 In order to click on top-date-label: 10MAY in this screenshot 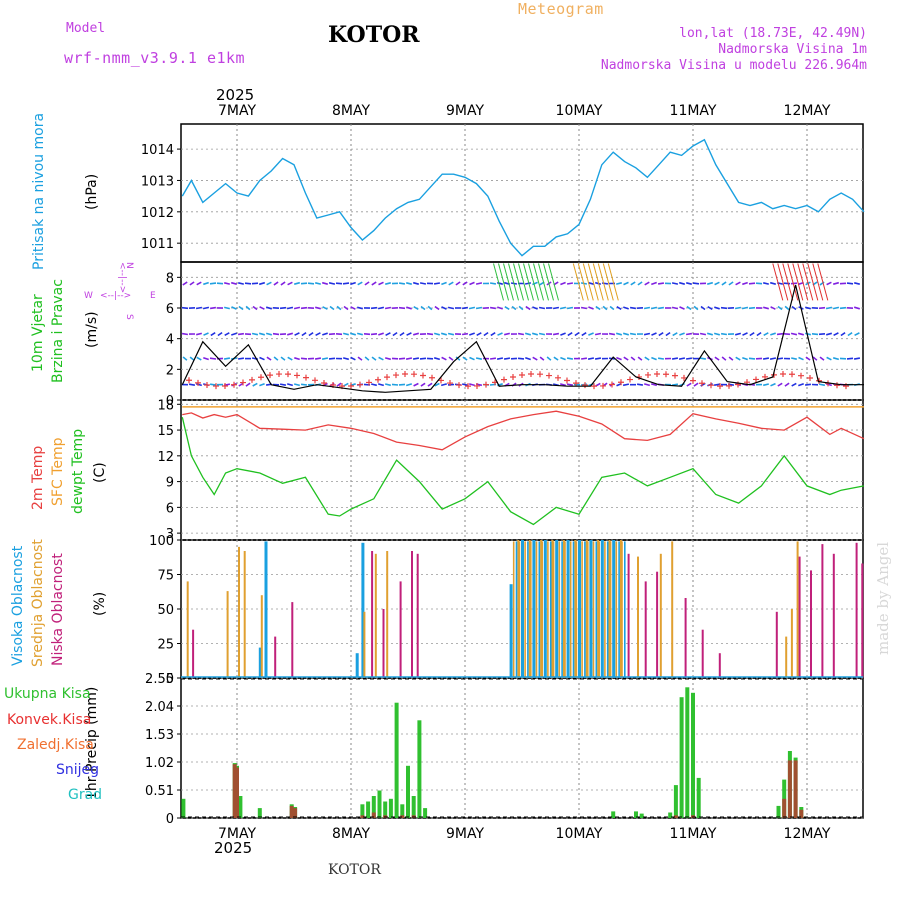, I will do `click(579, 111)`.